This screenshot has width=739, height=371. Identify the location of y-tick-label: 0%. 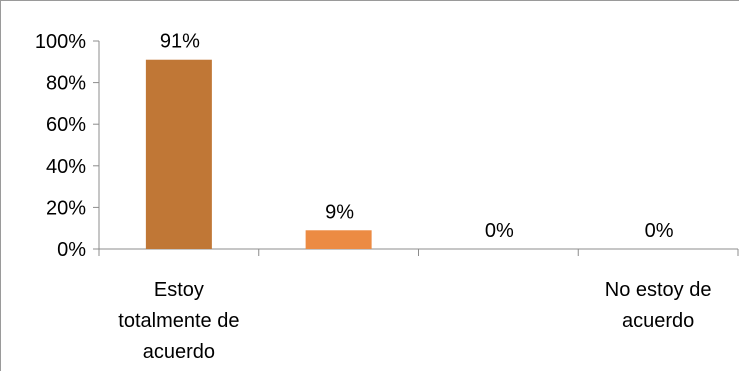
(71, 250).